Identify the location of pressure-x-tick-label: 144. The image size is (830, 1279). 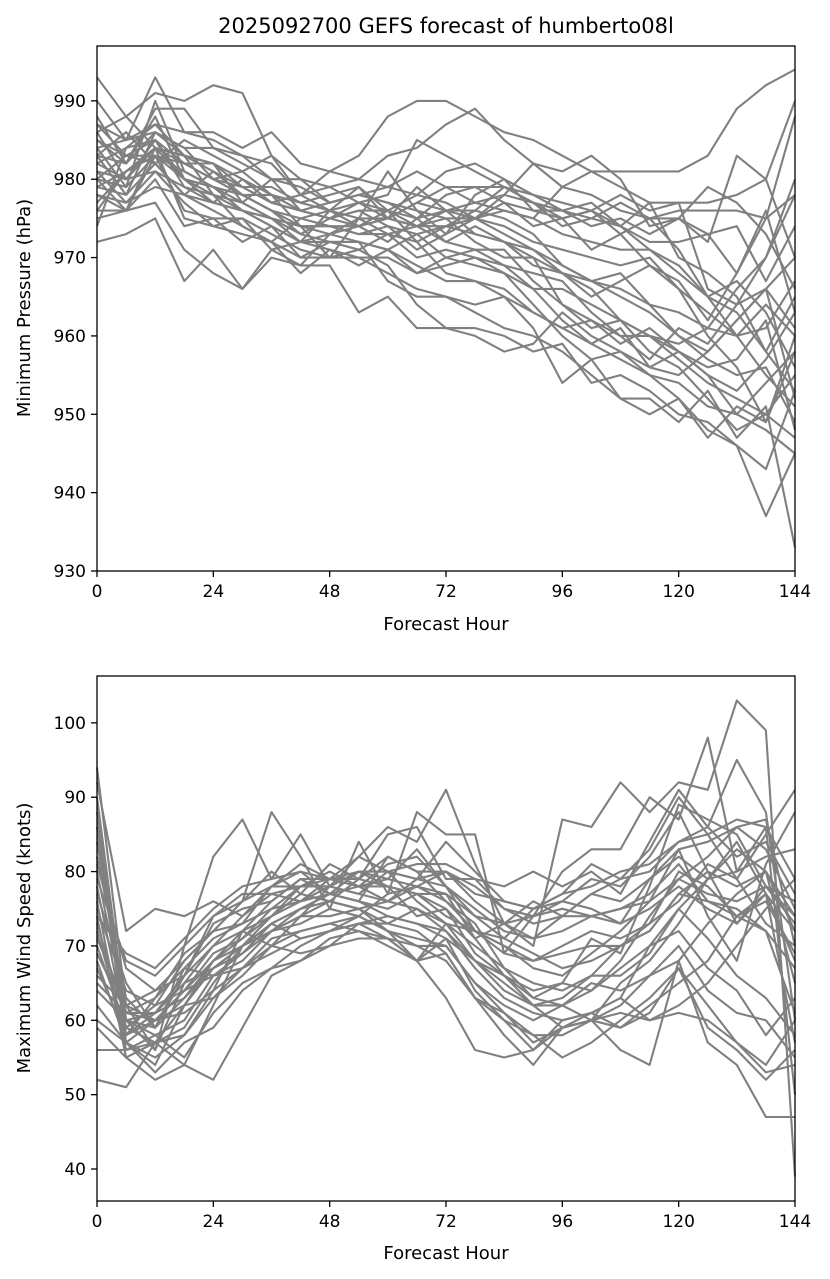
(795, 592).